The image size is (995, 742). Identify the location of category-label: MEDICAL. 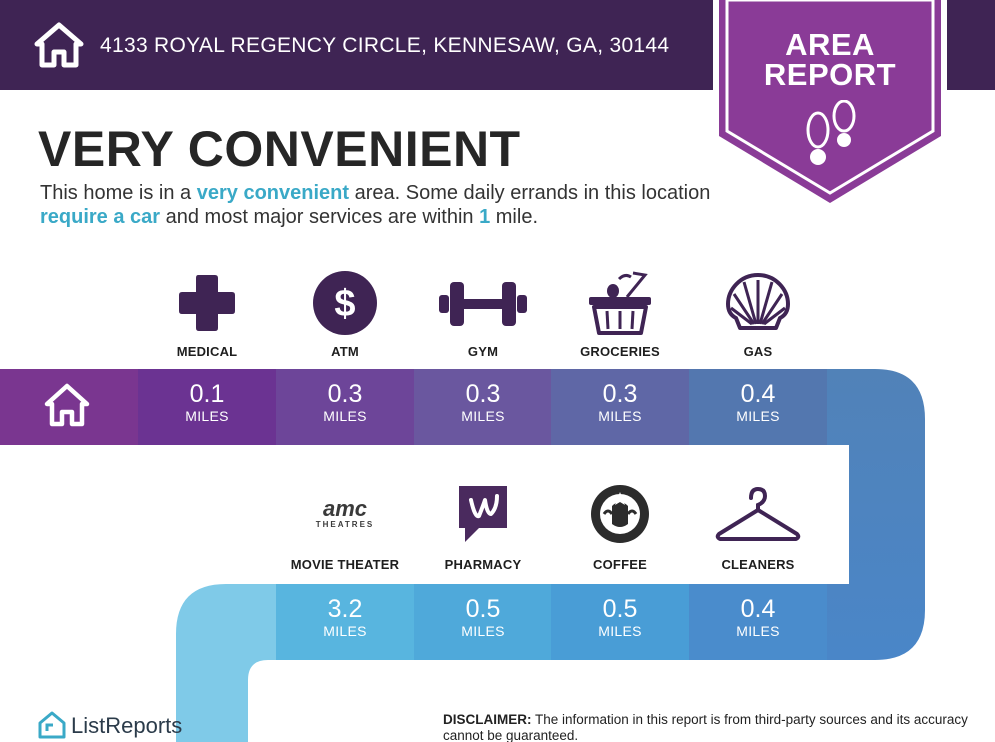
(207, 351).